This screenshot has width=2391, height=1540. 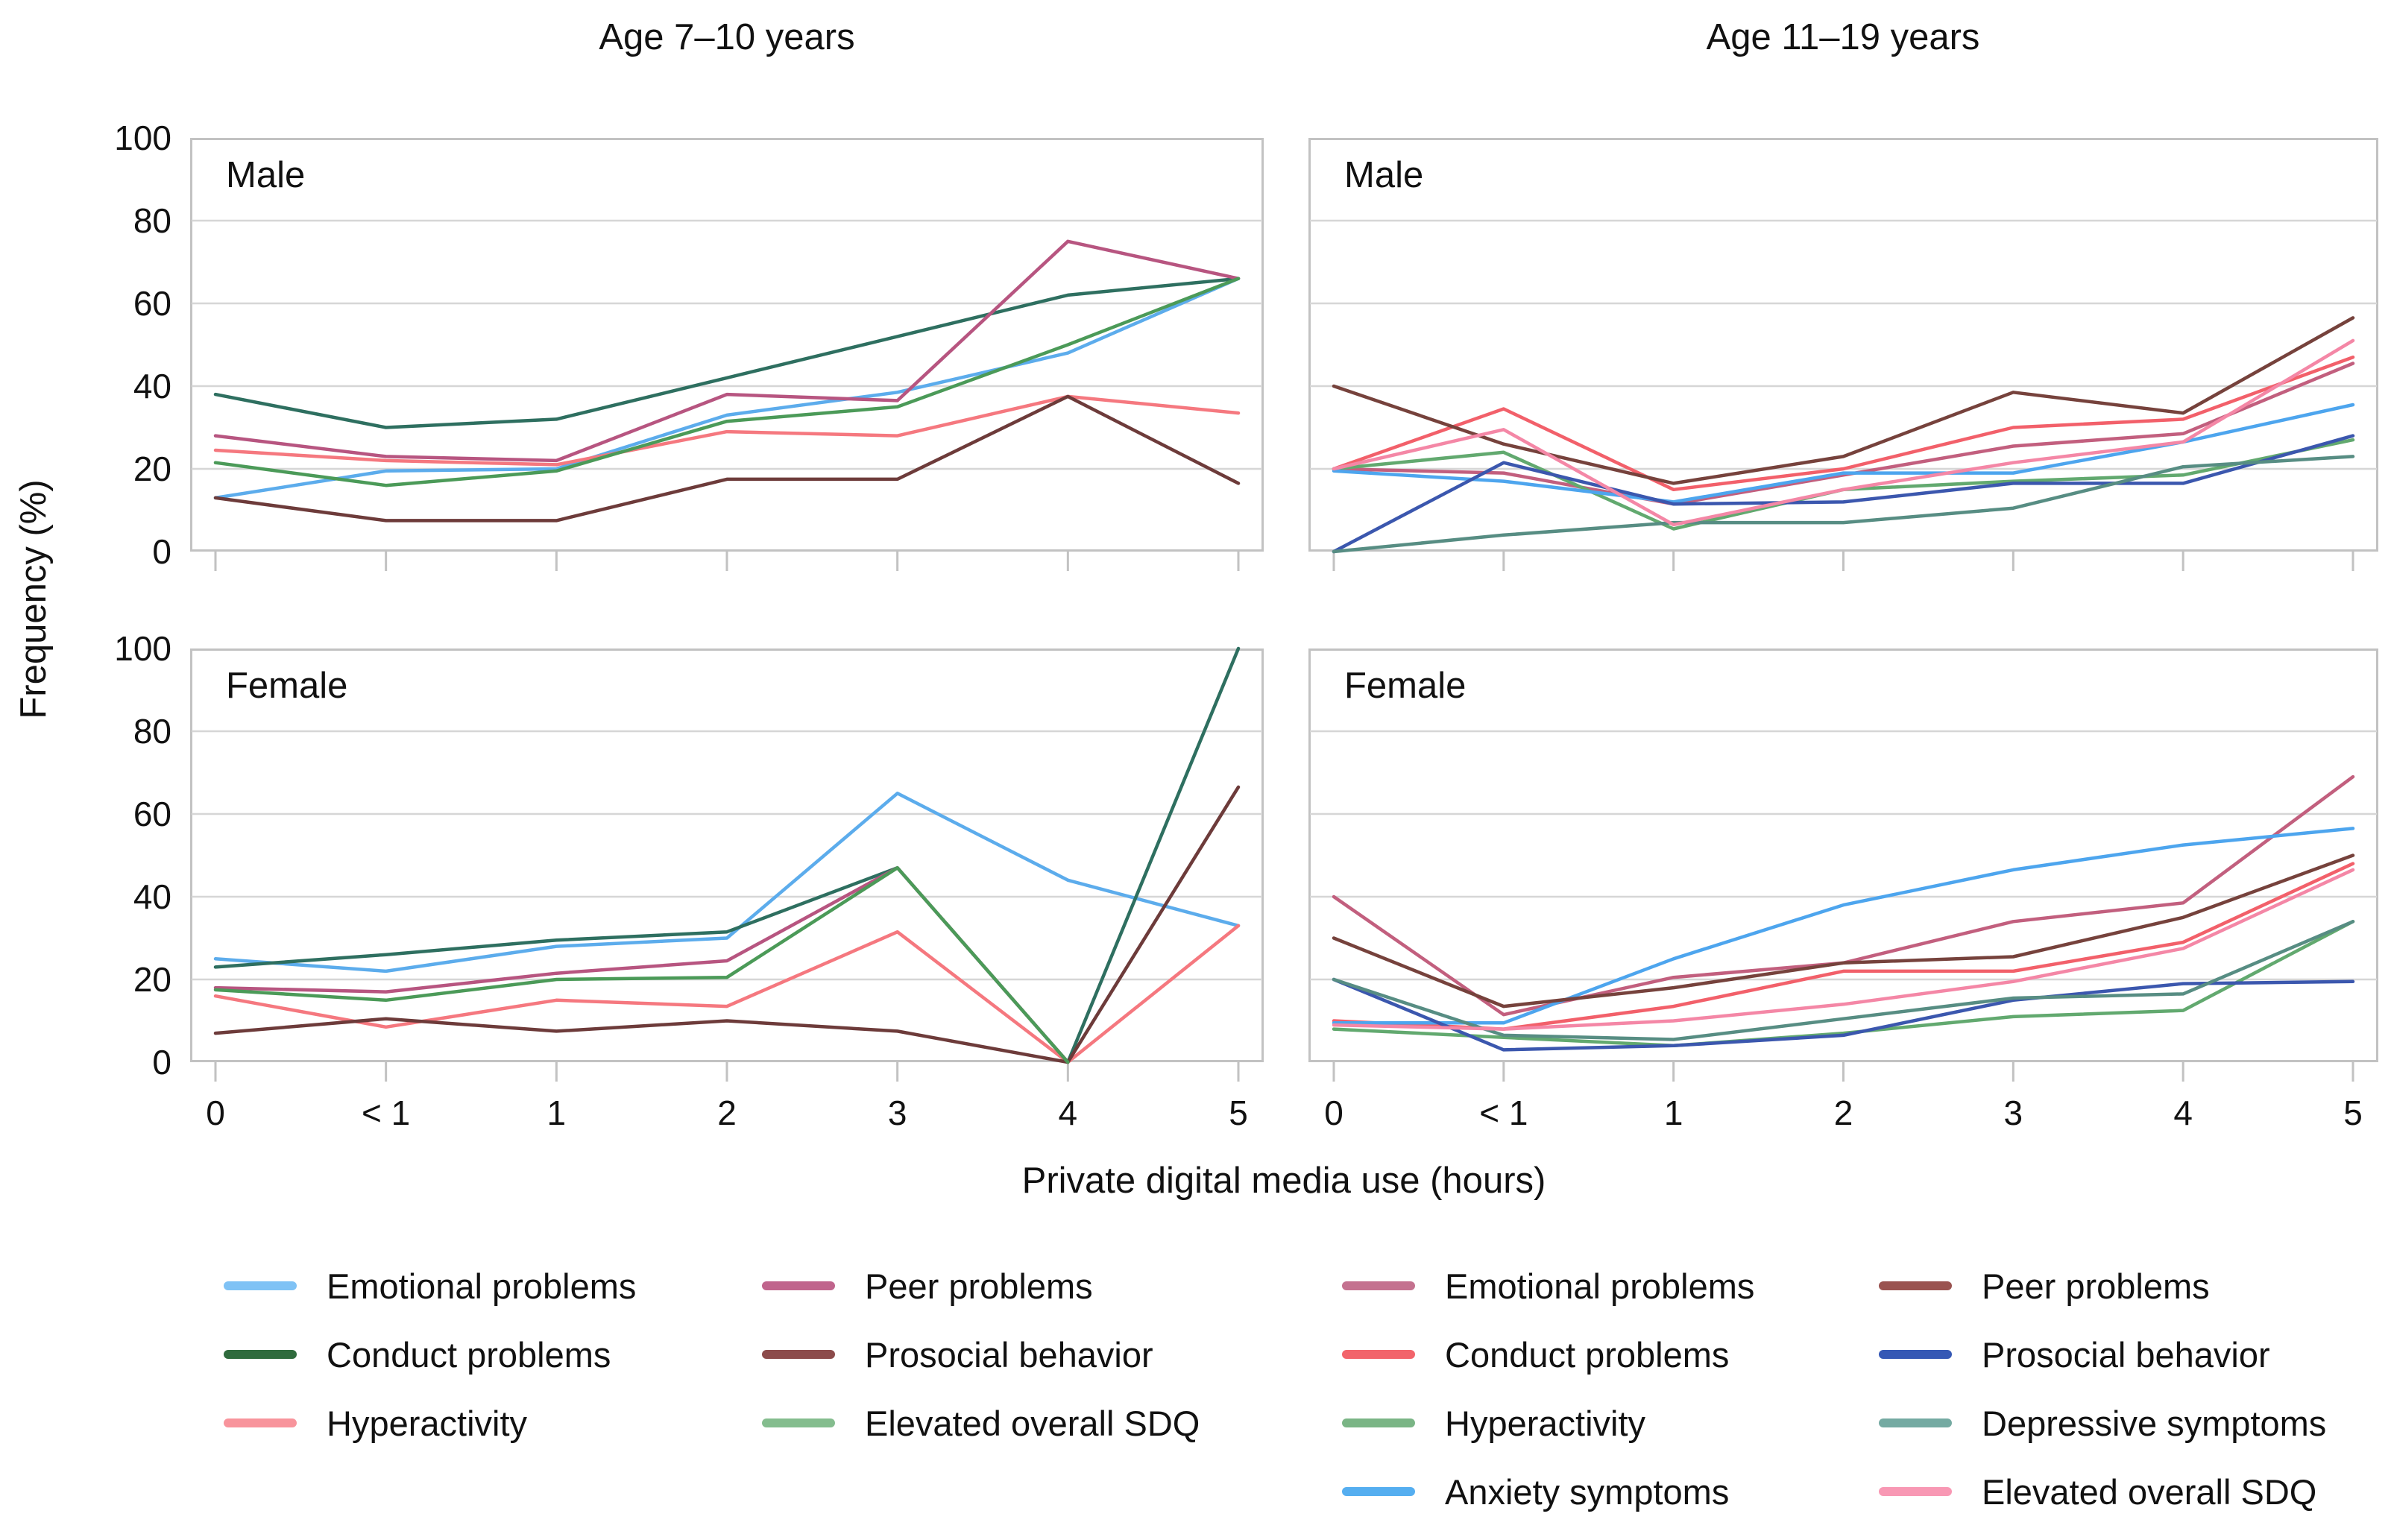 What do you see at coordinates (1843, 37) in the screenshot?
I see `column-title-age-11-19: Age 11–19 years` at bounding box center [1843, 37].